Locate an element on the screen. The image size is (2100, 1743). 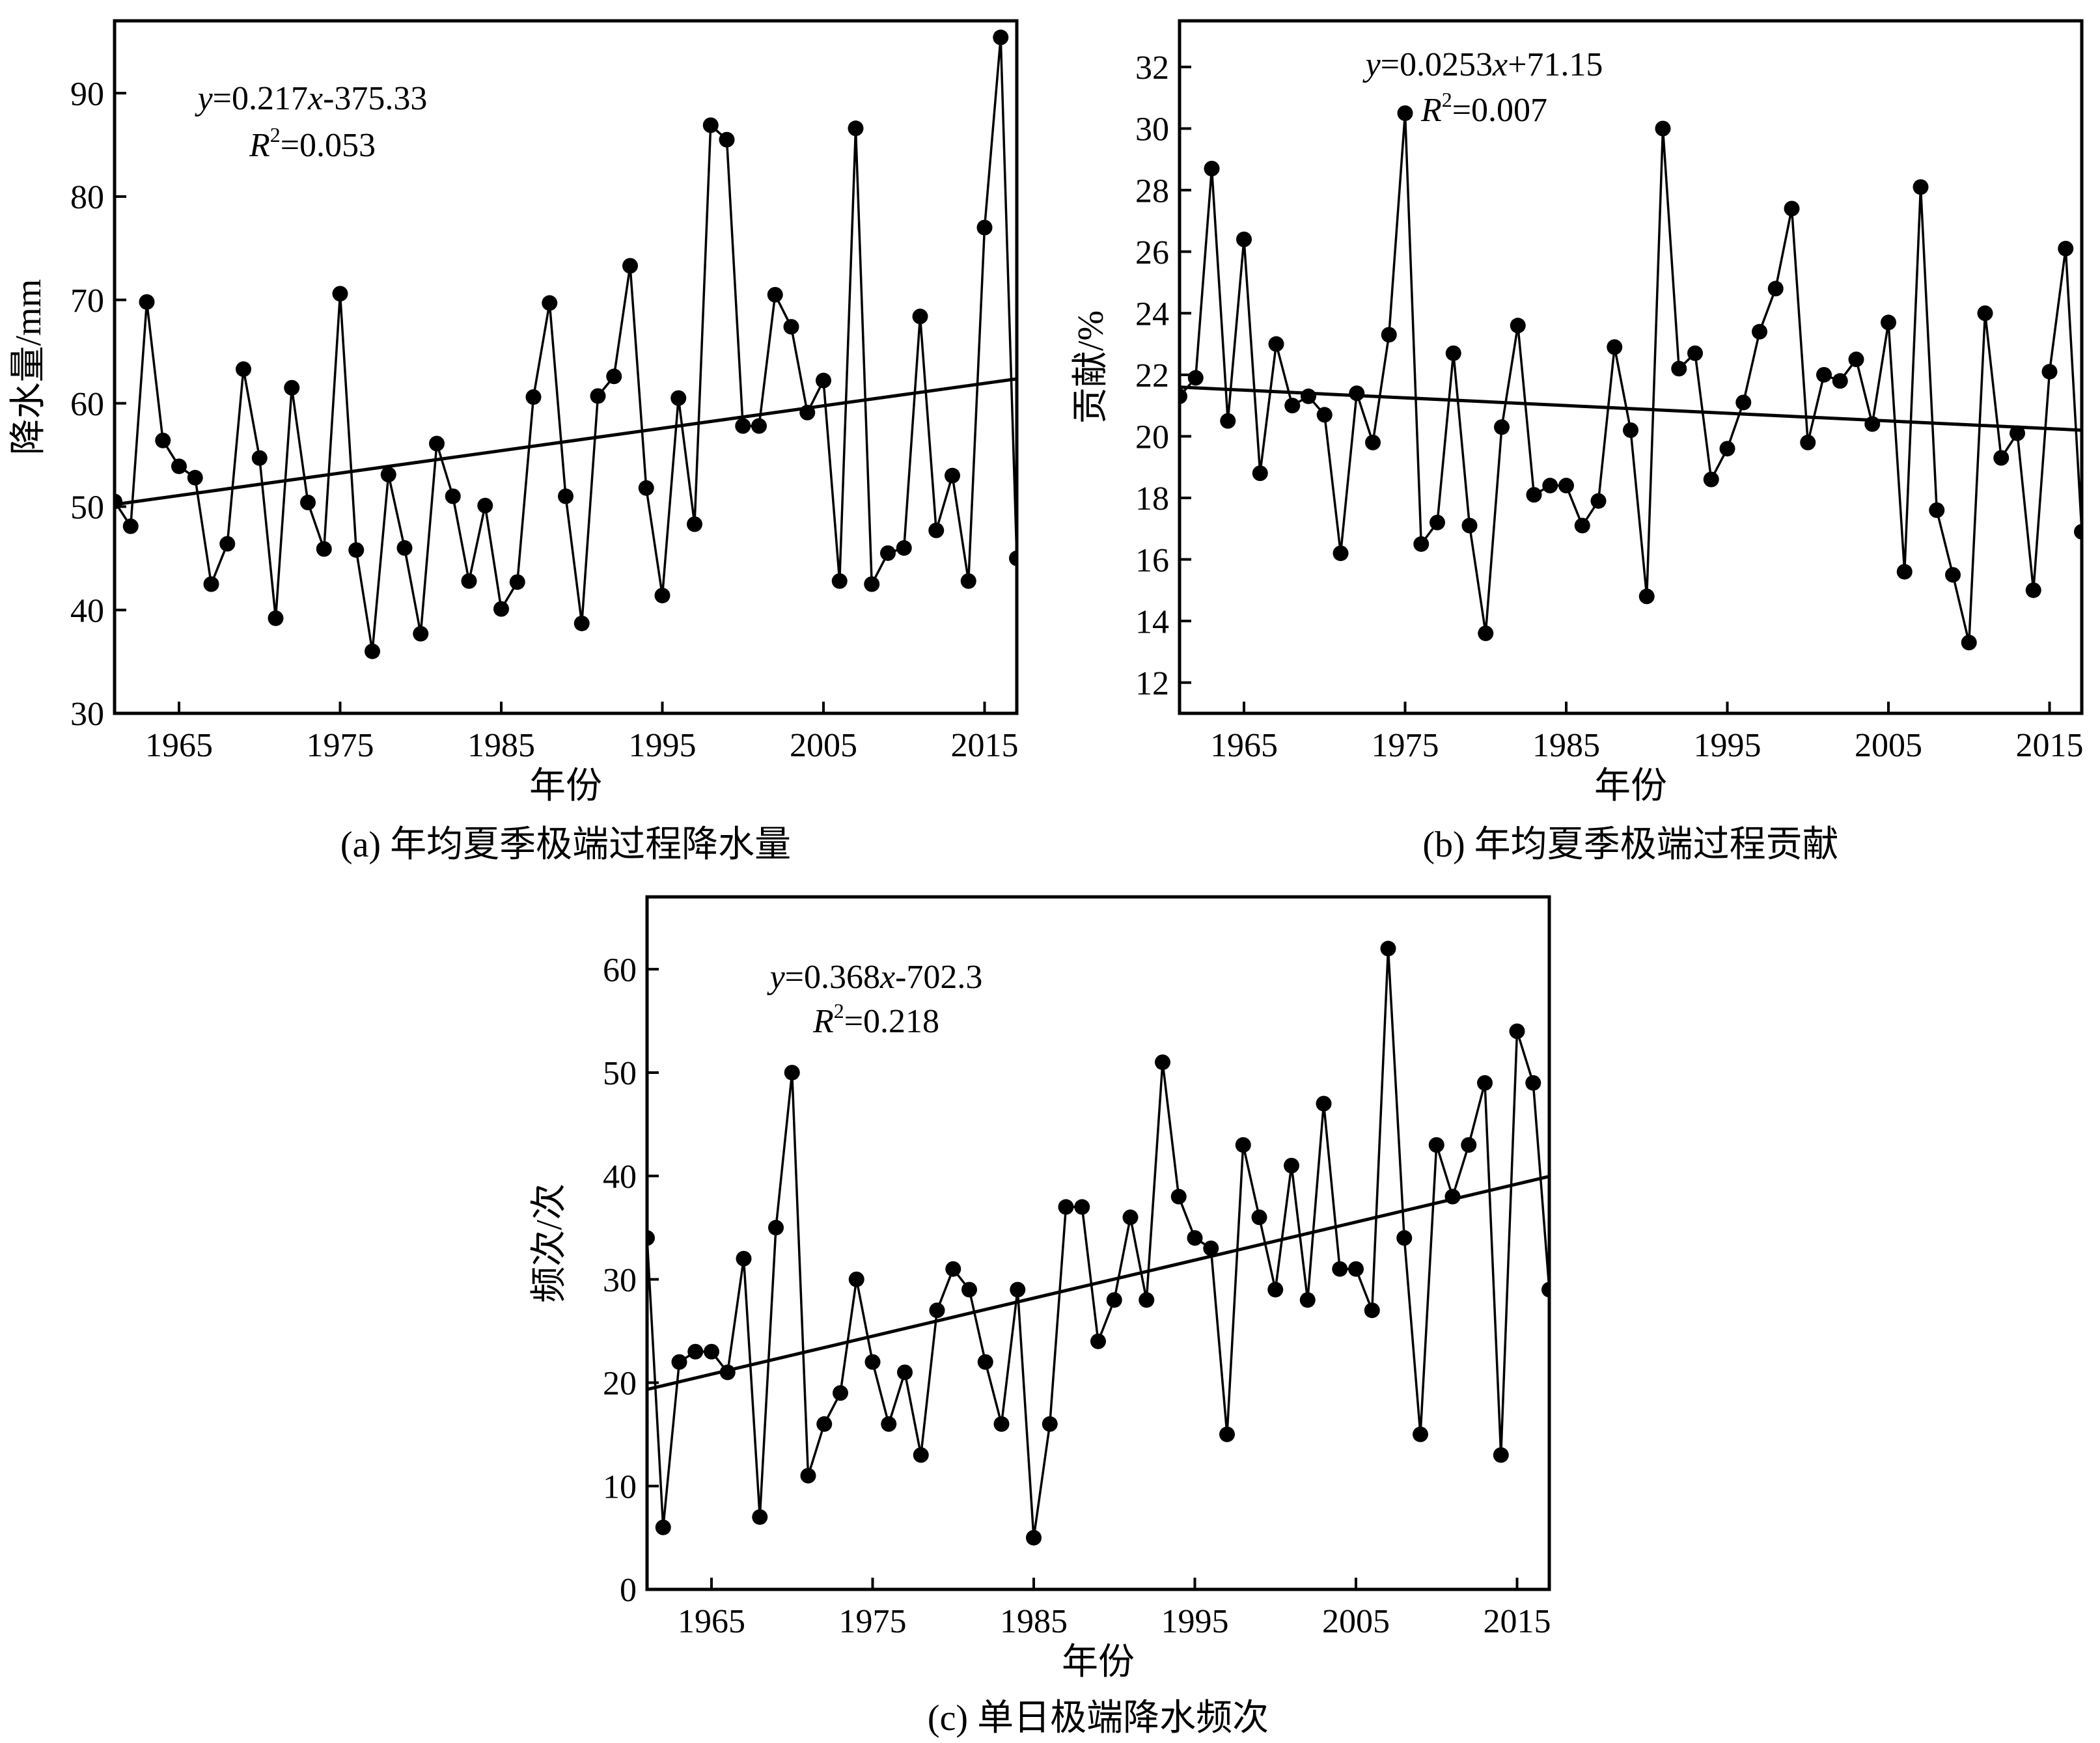
r-squared: R2=0.007 is located at coordinates (1483, 109).